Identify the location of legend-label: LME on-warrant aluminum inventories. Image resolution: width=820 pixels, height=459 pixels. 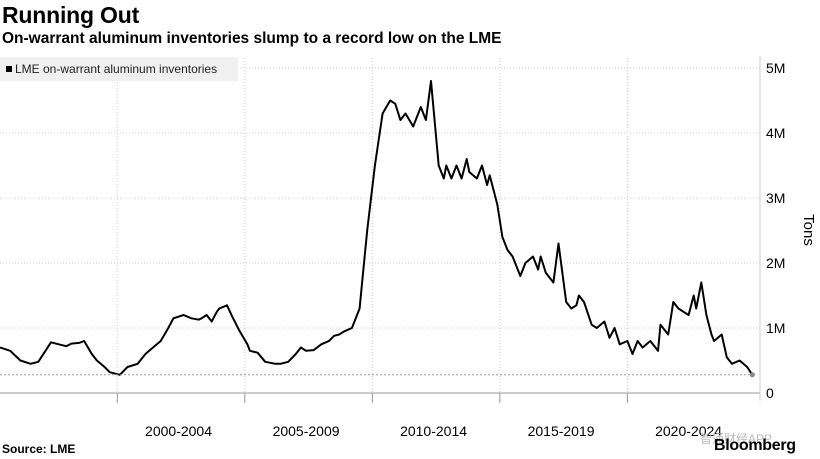
(116, 69).